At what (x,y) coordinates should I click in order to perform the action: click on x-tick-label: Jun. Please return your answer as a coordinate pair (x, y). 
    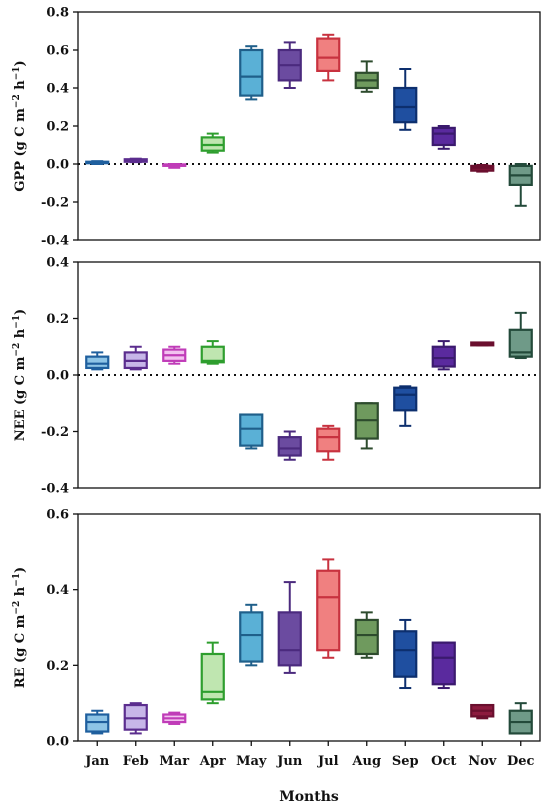
    Looking at the image, I should click on (289, 761).